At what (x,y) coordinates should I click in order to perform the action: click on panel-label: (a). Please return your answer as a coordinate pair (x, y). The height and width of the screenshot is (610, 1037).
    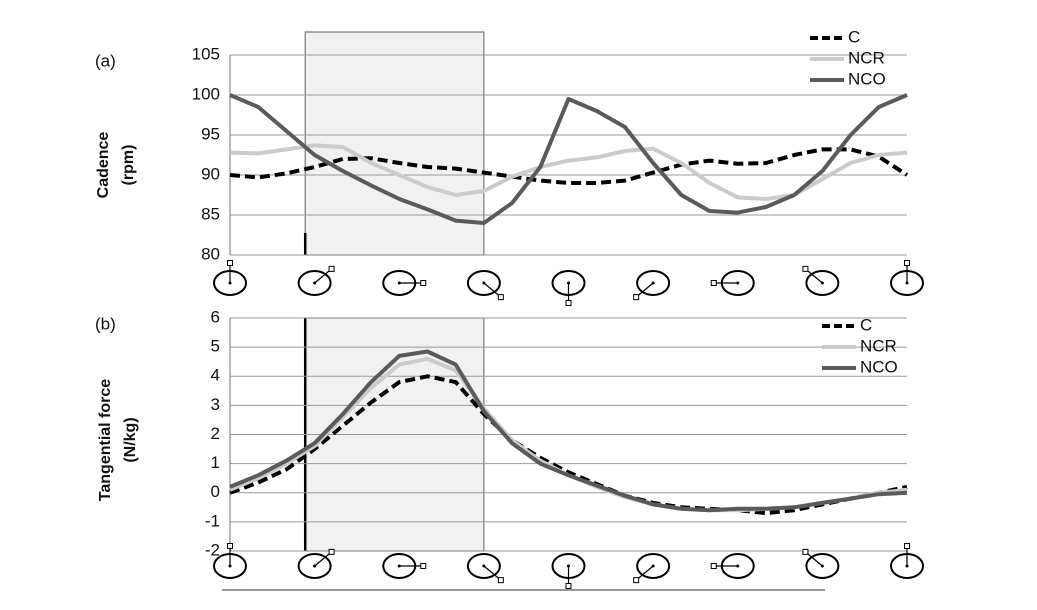
    Looking at the image, I should click on (105, 60).